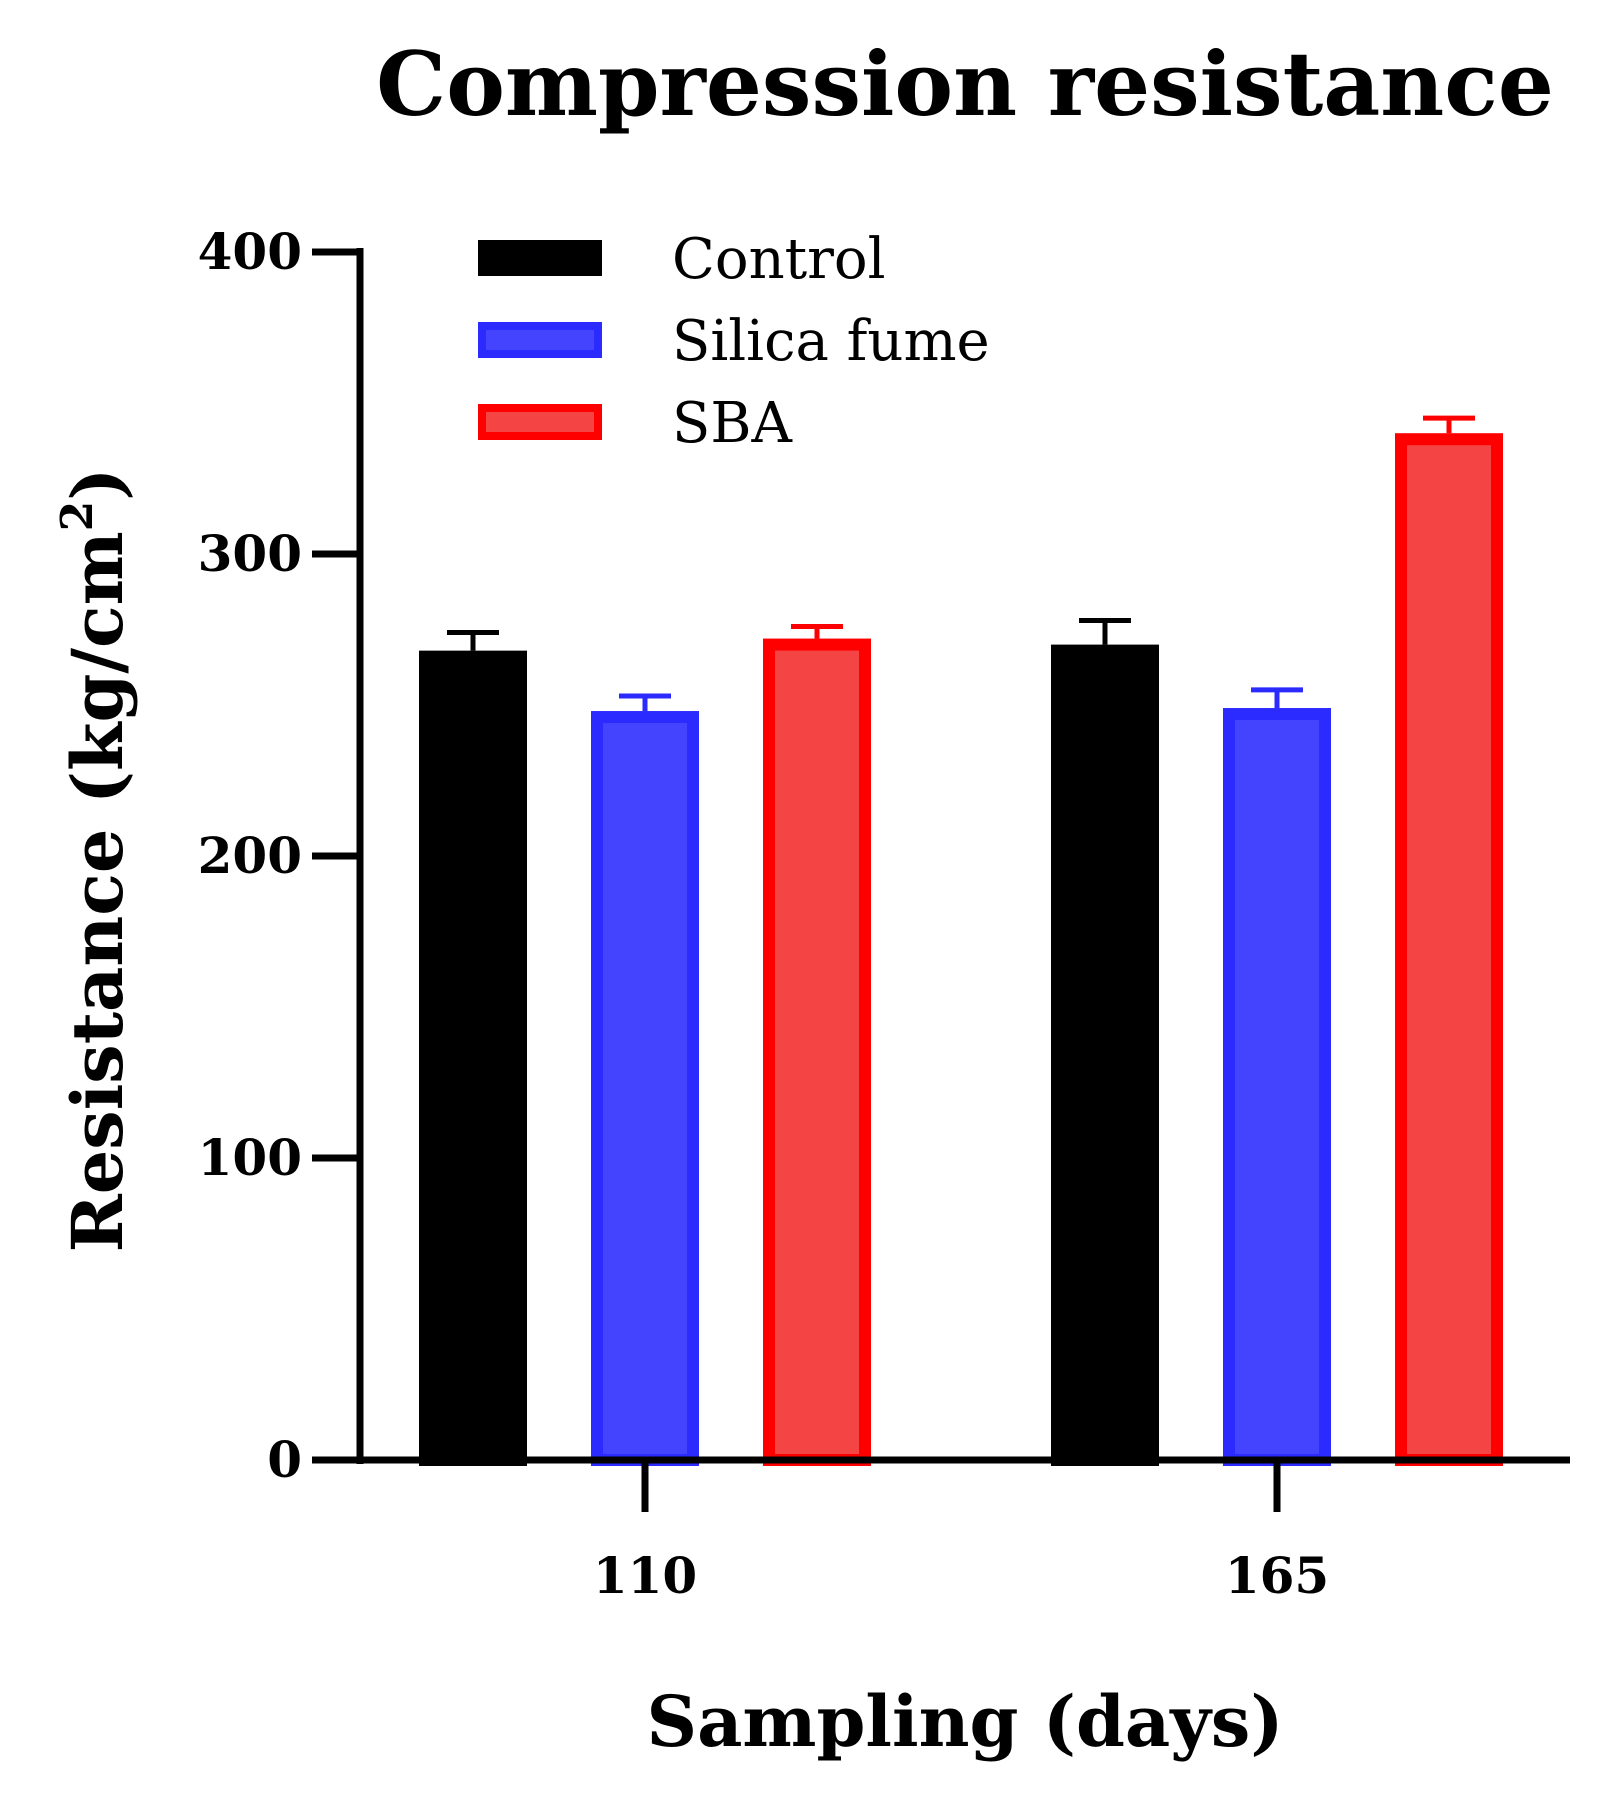  Describe the element at coordinates (965, 84) in the screenshot. I see `chart-title: Compression resistance` at that location.